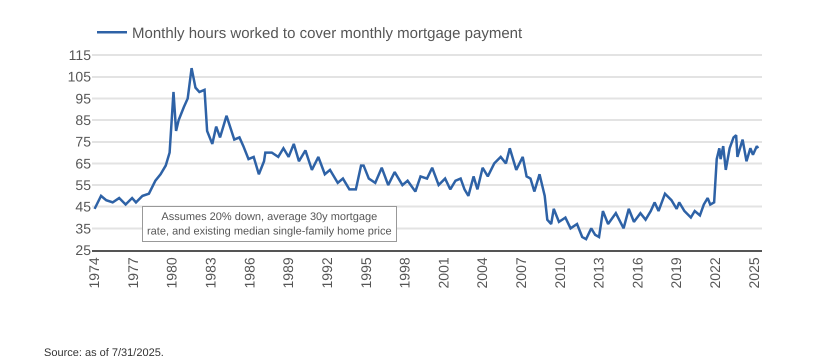 This screenshot has width=816, height=356. Describe the element at coordinates (520, 273) in the screenshot. I see `x-tick-label: 2007` at that location.